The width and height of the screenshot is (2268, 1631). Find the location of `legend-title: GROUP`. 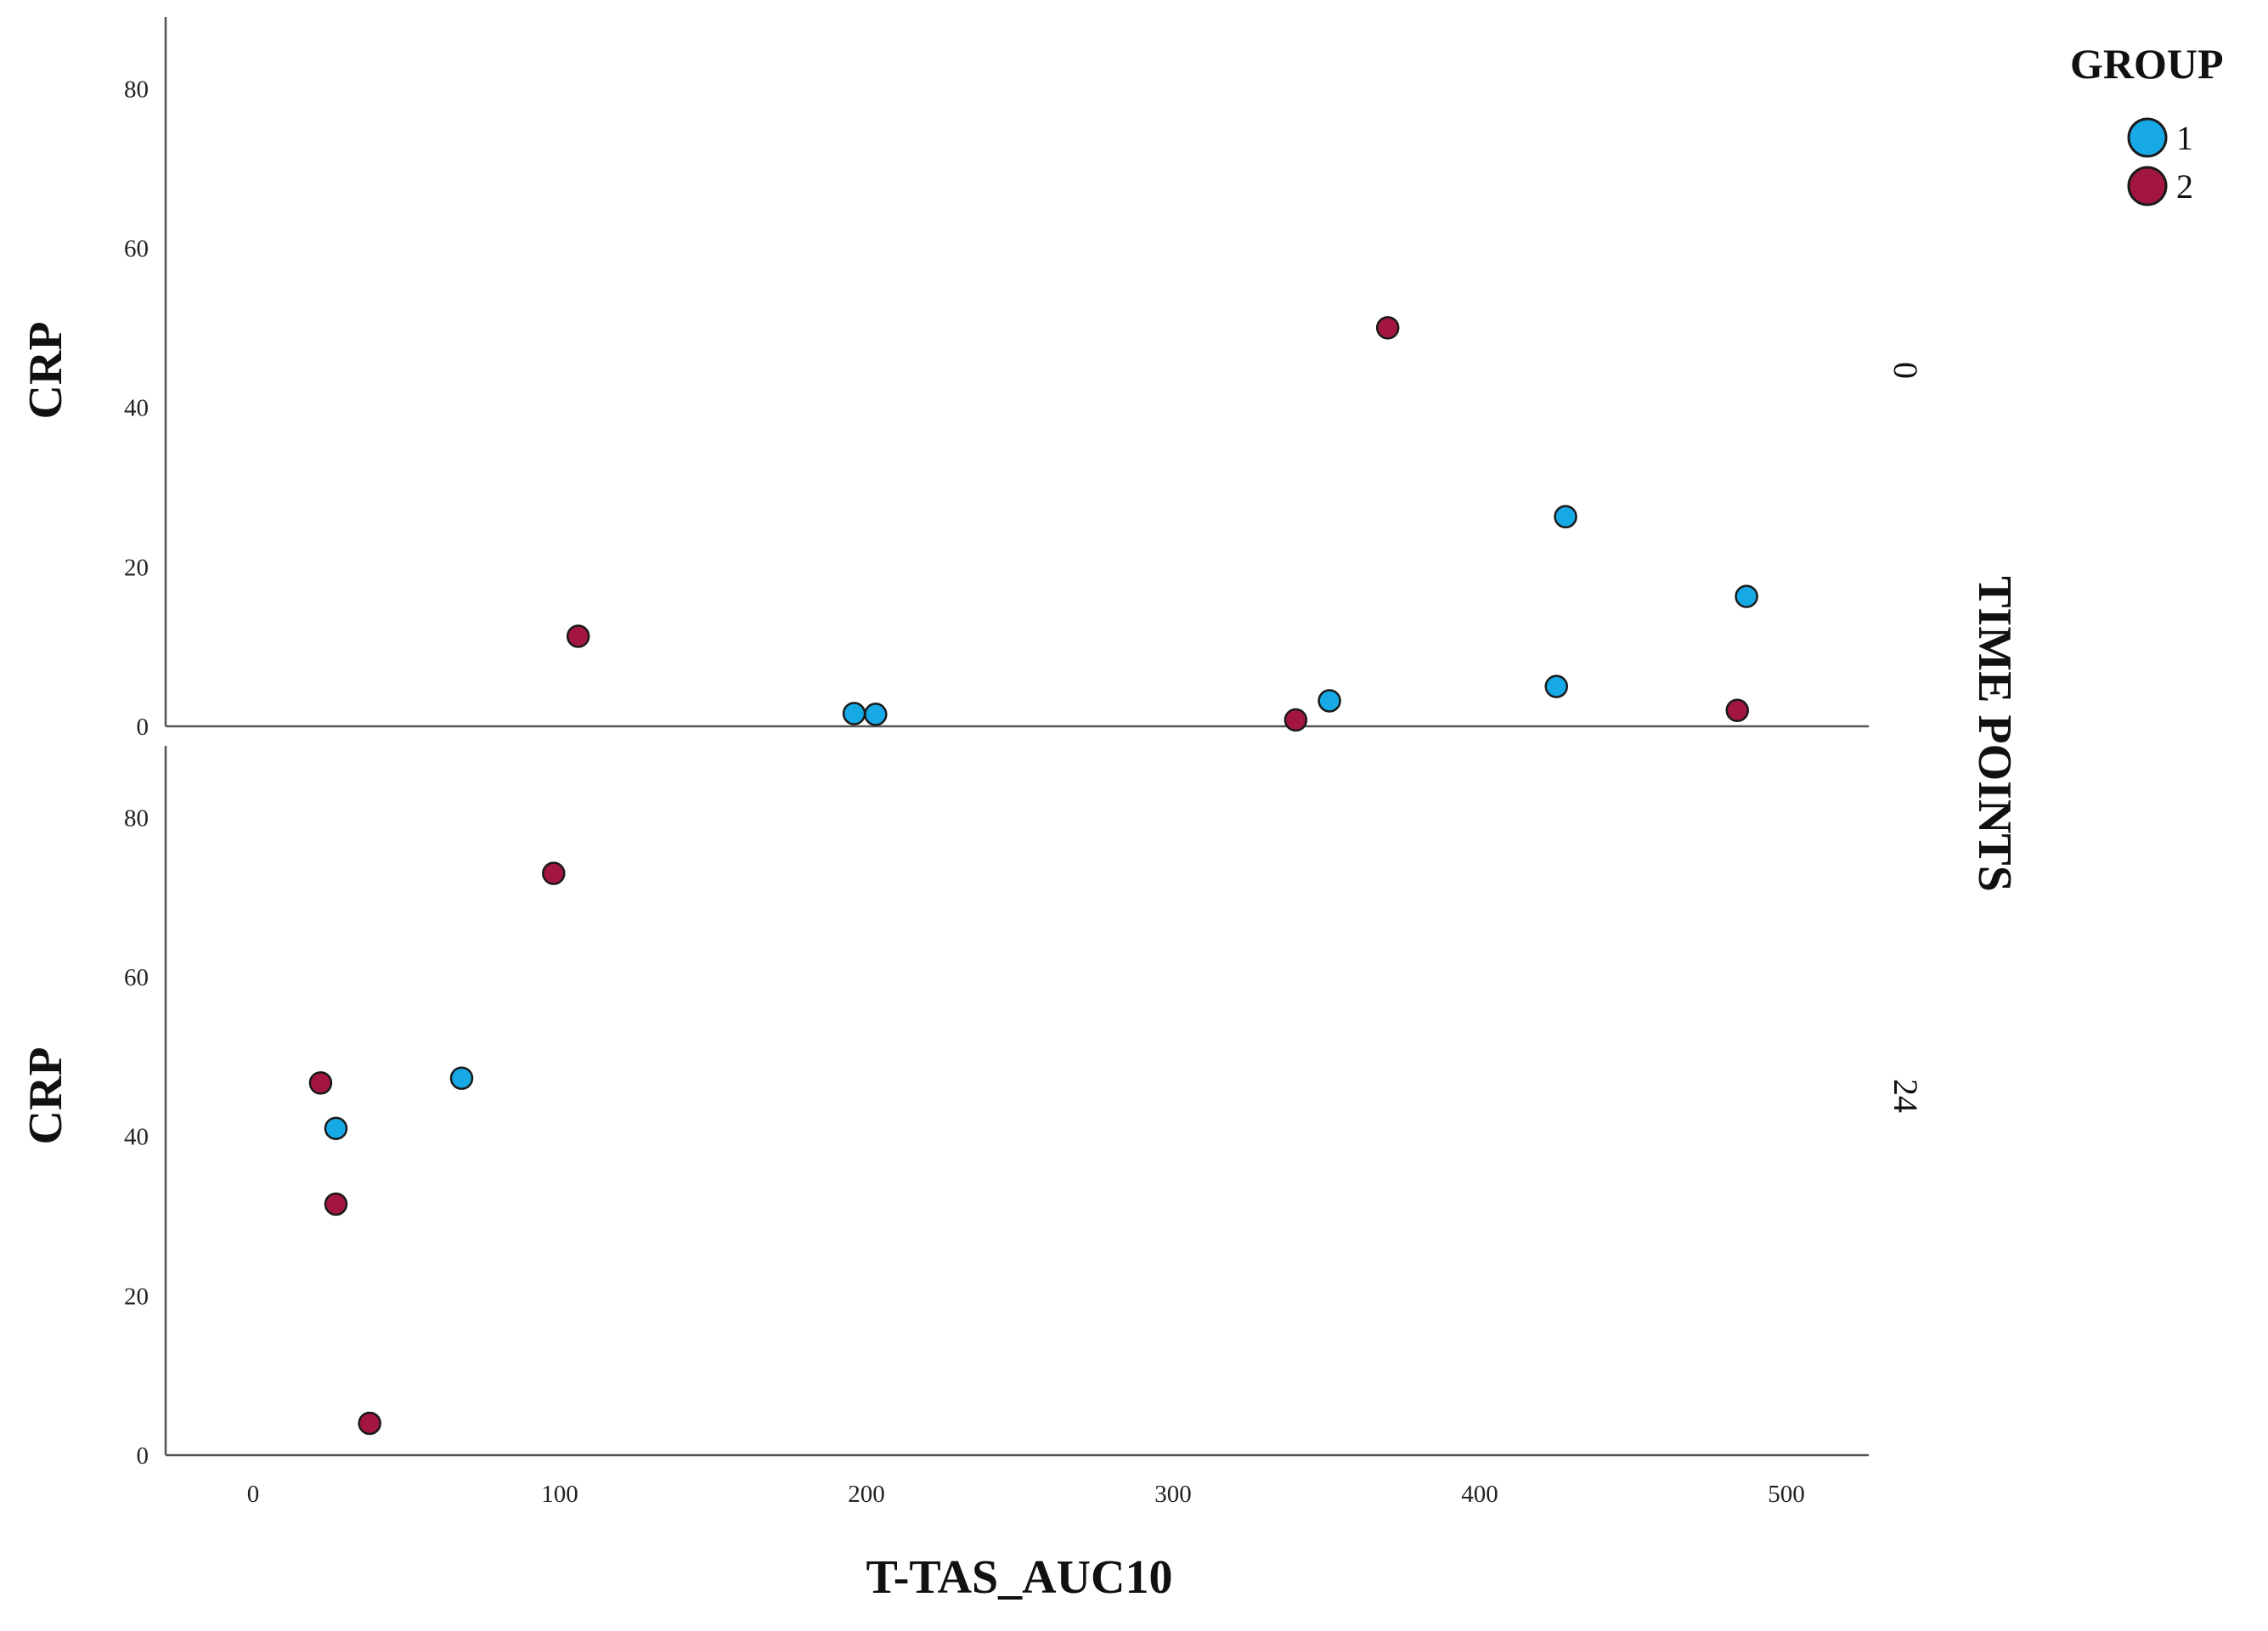

legend-title: GROUP is located at coordinates (2147, 63).